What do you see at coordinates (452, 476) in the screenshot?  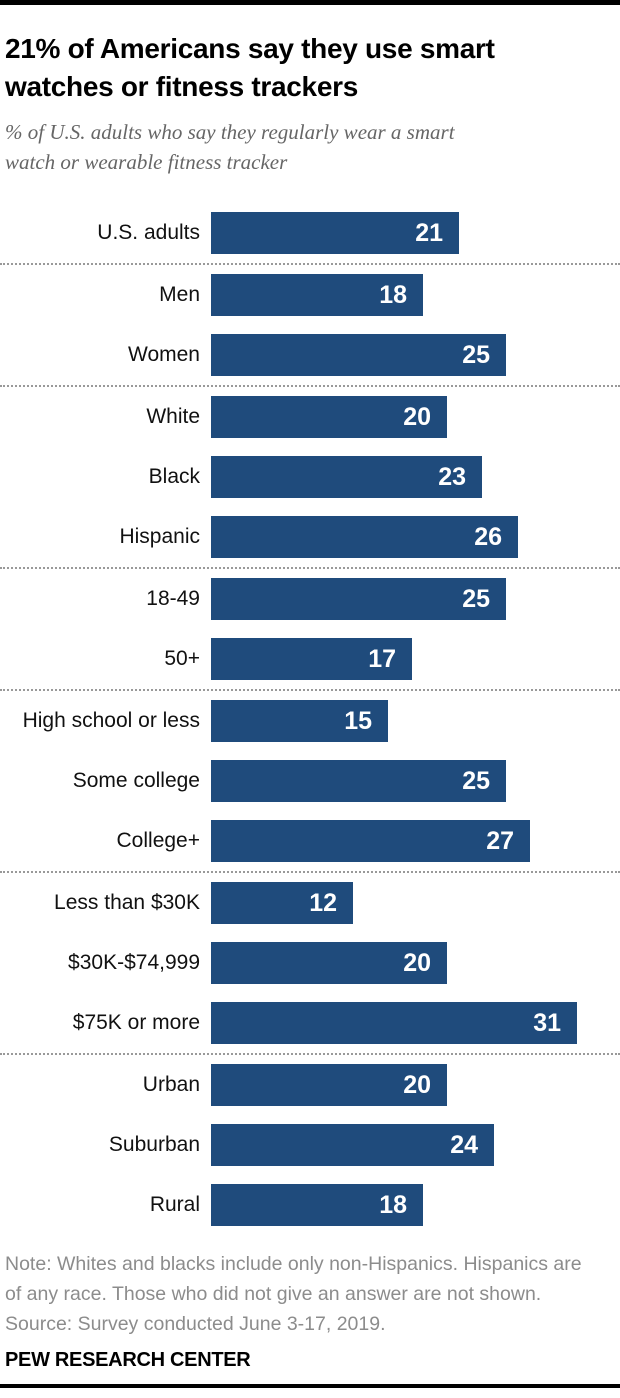 I see `bar-value-label: 23` at bounding box center [452, 476].